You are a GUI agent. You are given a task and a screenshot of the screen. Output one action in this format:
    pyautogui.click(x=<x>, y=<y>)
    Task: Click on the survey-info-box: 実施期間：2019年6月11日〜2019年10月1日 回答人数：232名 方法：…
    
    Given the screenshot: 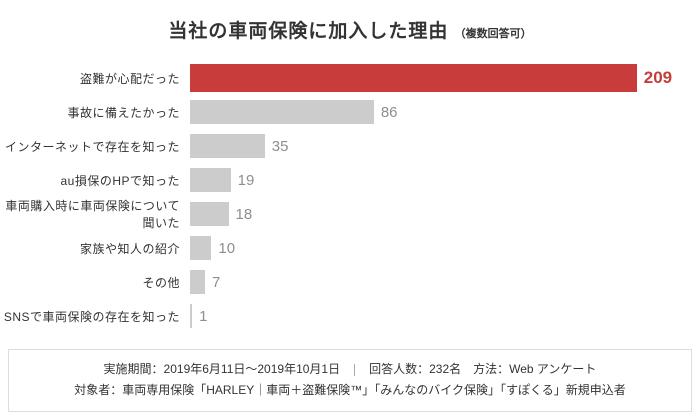 What is the action you would take?
    pyautogui.click(x=350, y=380)
    